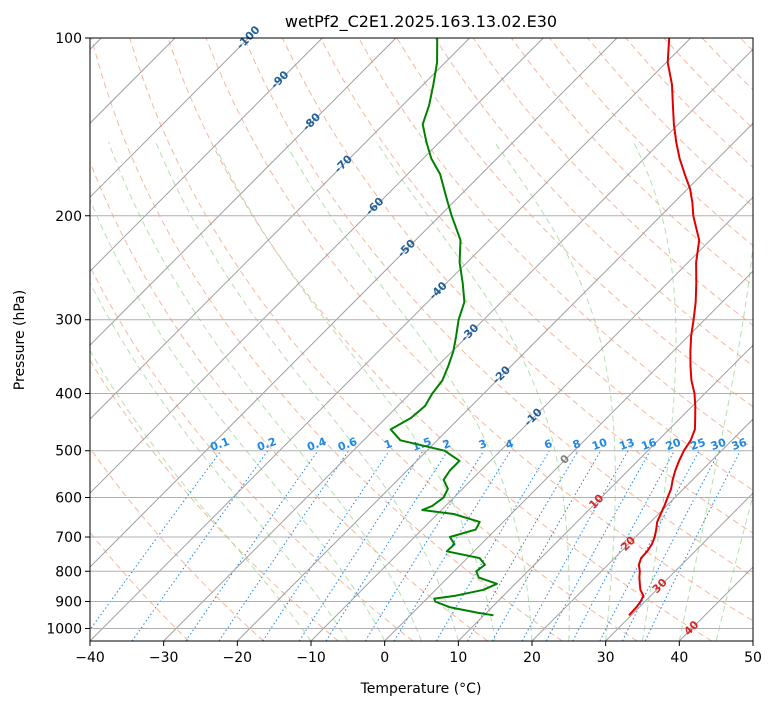  I want to click on x-axis-title: Temperature (°C), so click(421, 689).